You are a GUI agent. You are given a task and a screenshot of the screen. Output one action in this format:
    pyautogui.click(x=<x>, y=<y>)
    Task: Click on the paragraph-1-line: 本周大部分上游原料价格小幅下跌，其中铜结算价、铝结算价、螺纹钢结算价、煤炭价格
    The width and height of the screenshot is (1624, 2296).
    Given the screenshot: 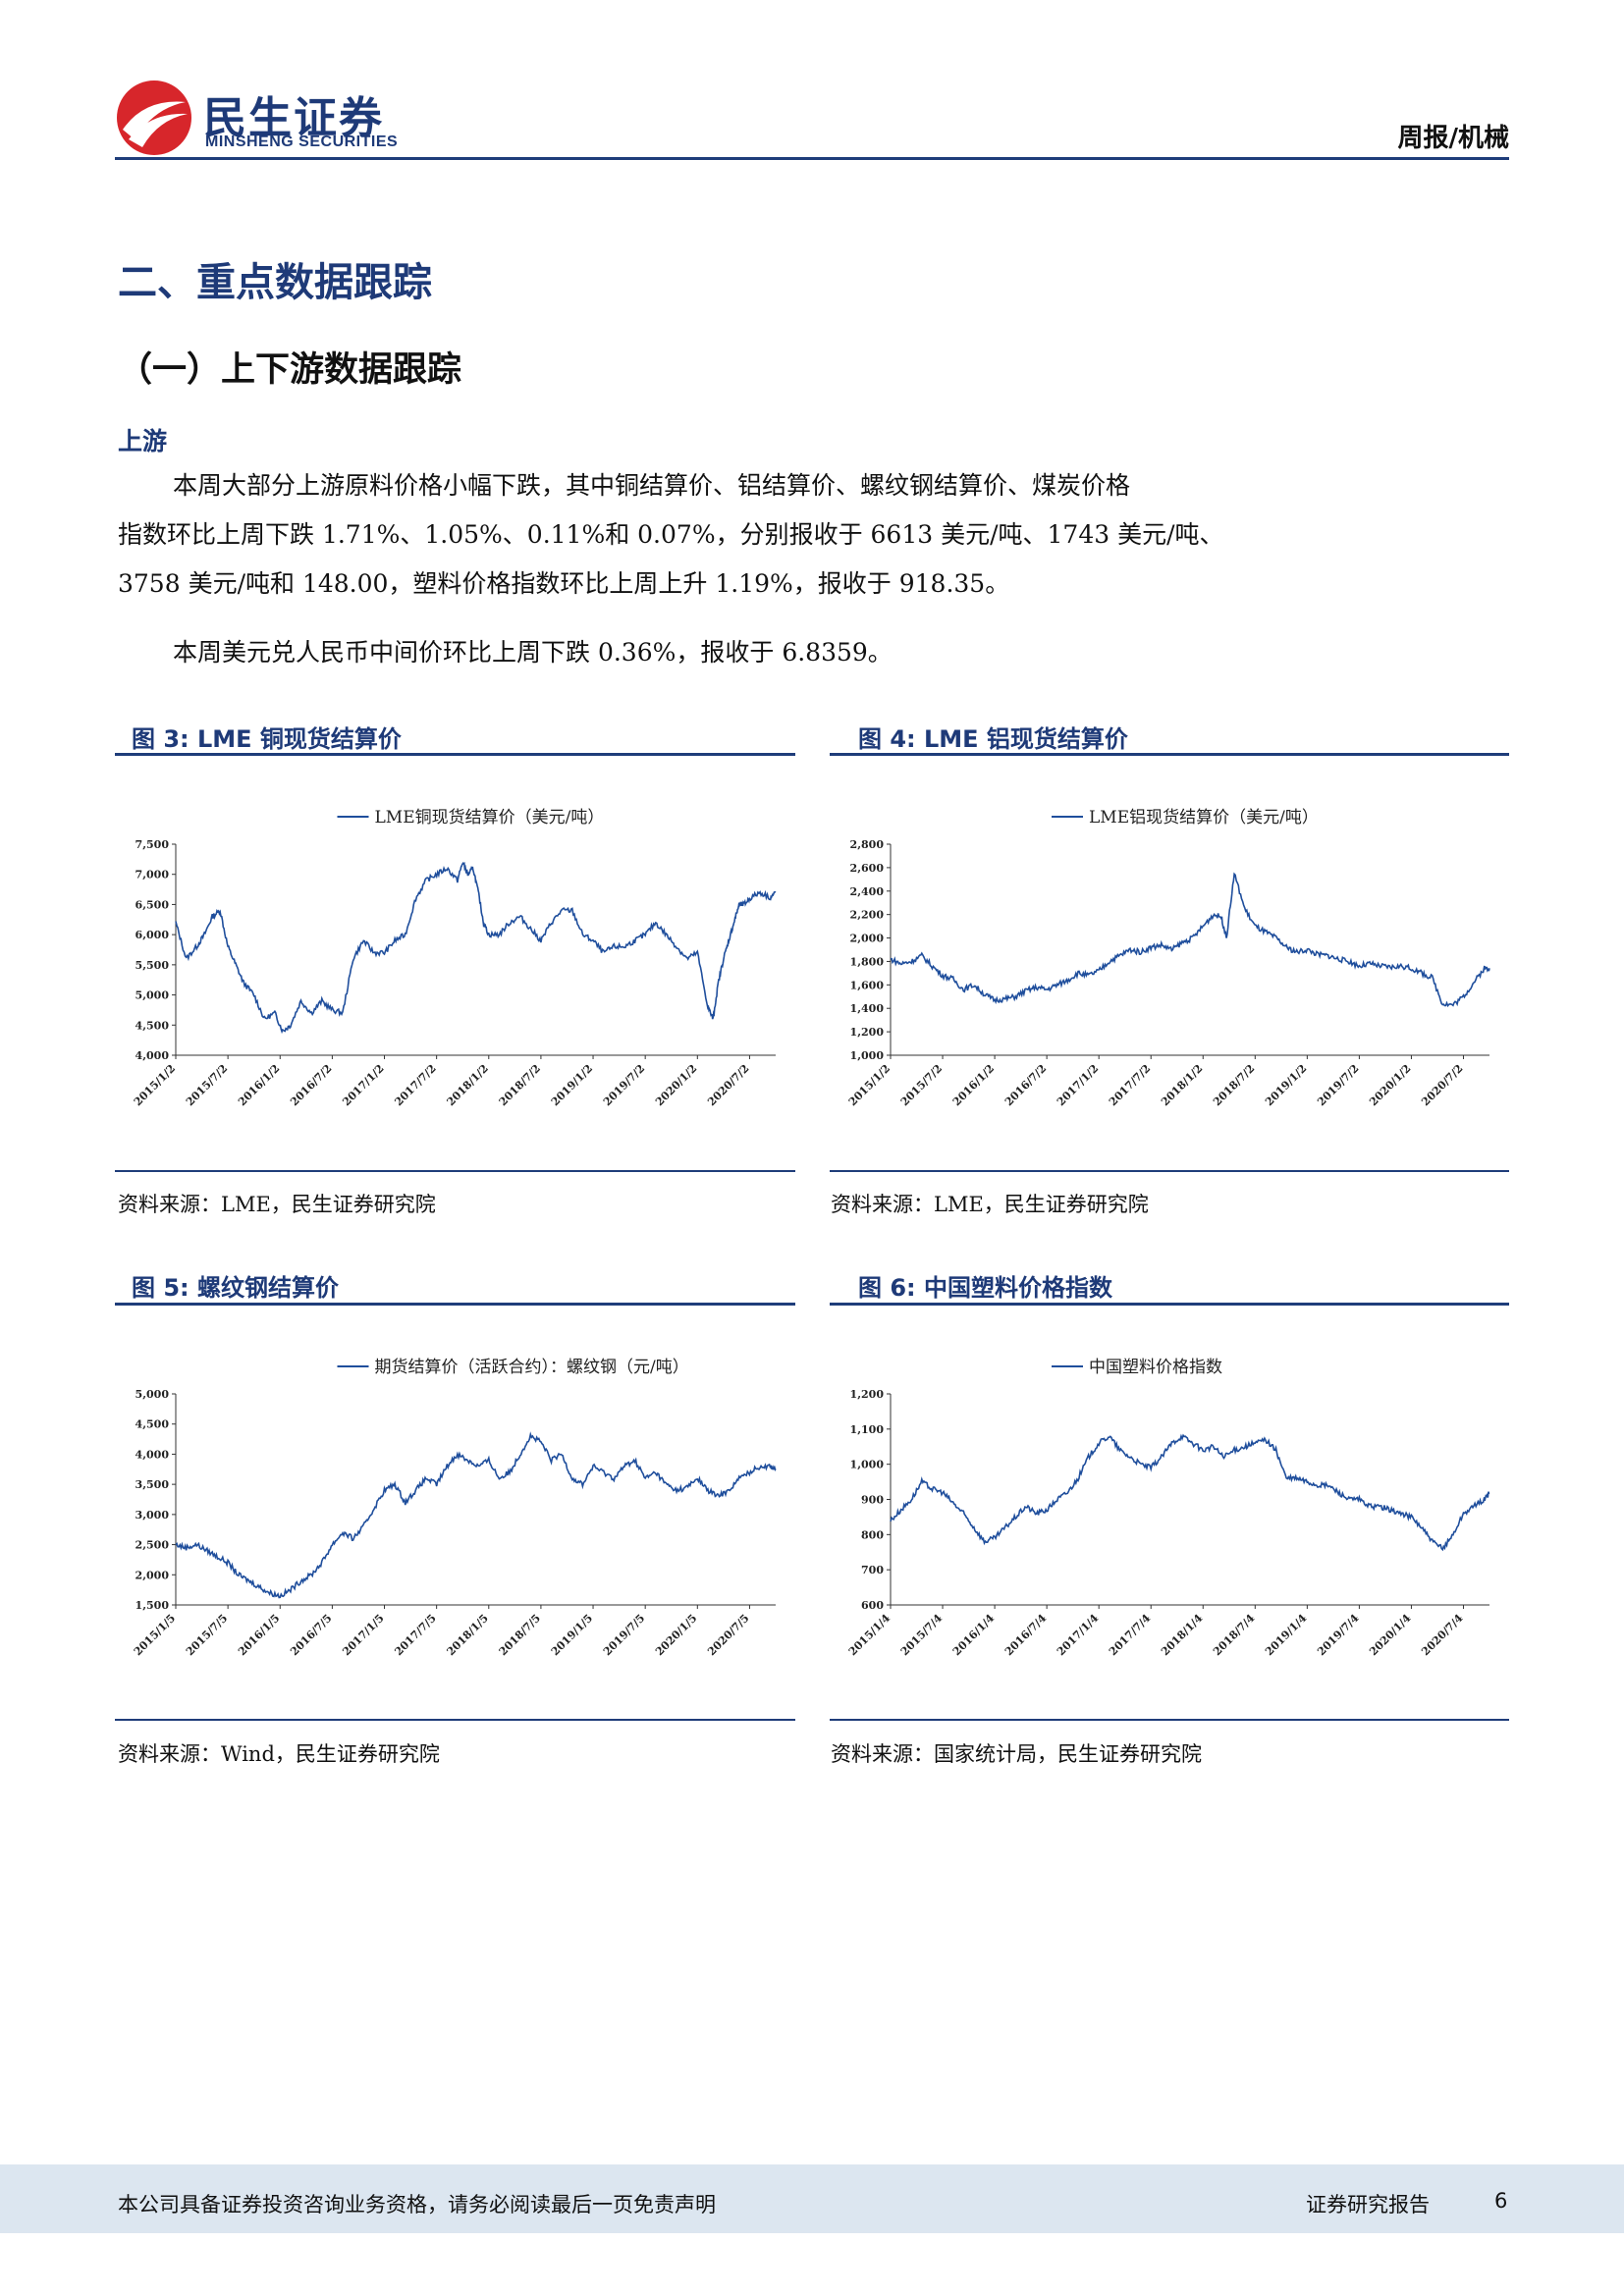 What is the action you would take?
    pyautogui.click(x=652, y=486)
    